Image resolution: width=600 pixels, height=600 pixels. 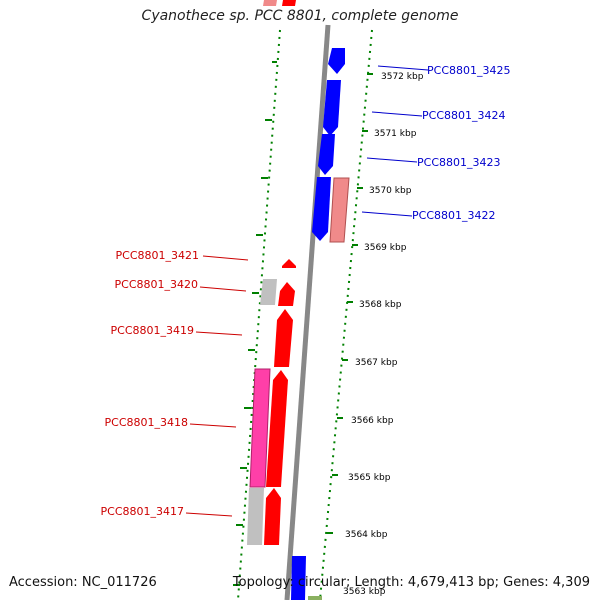 What do you see at coordinates (402, 77) in the screenshot?
I see `tick-label: 3572 kbp` at bounding box center [402, 77].